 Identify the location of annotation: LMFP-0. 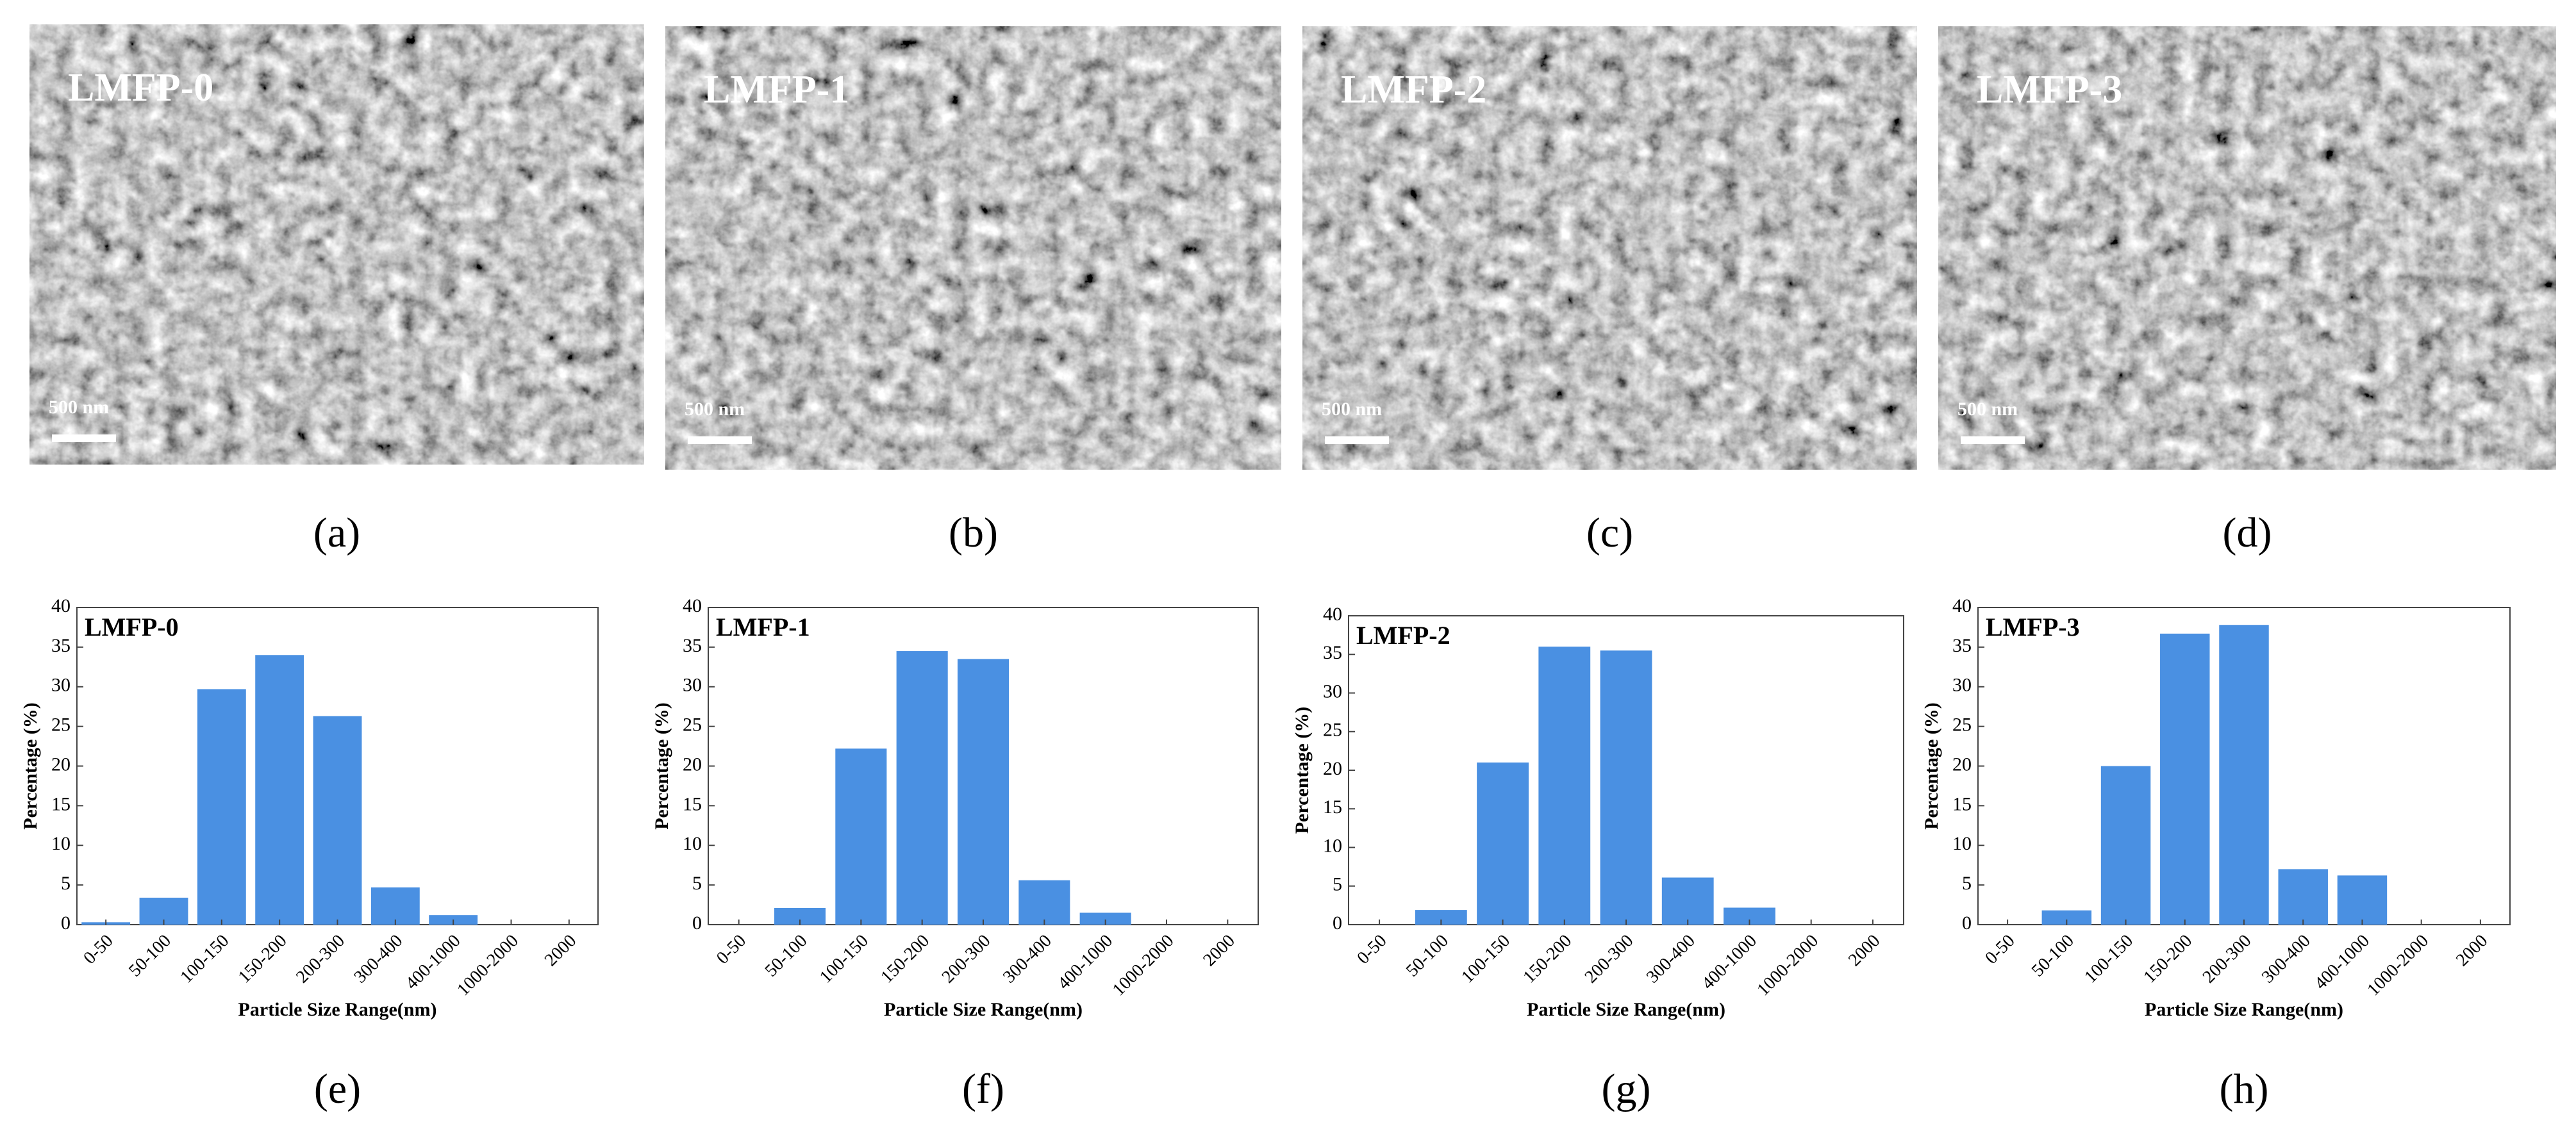
(132, 627).